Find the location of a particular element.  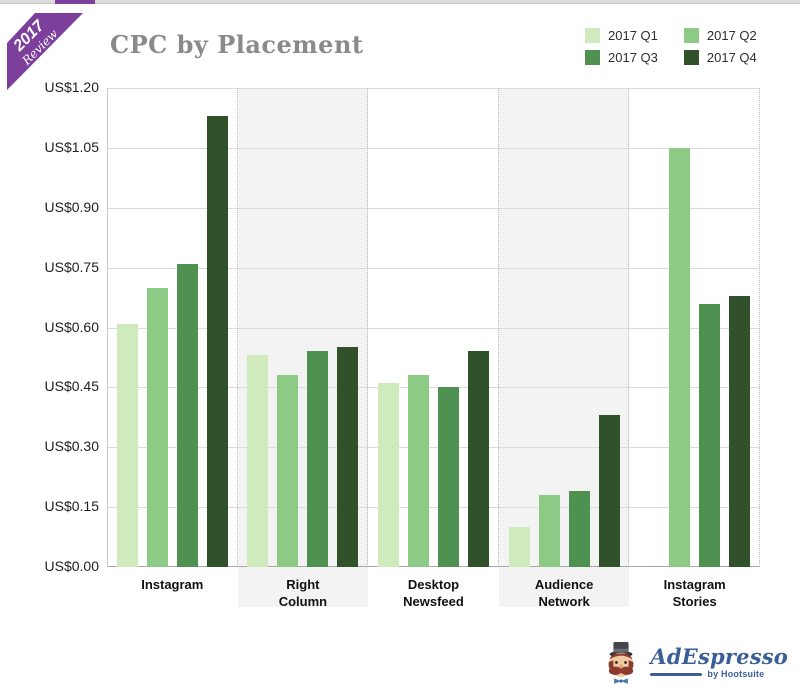

year-review-ribbon: 2017 Review is located at coordinates (45, 51).